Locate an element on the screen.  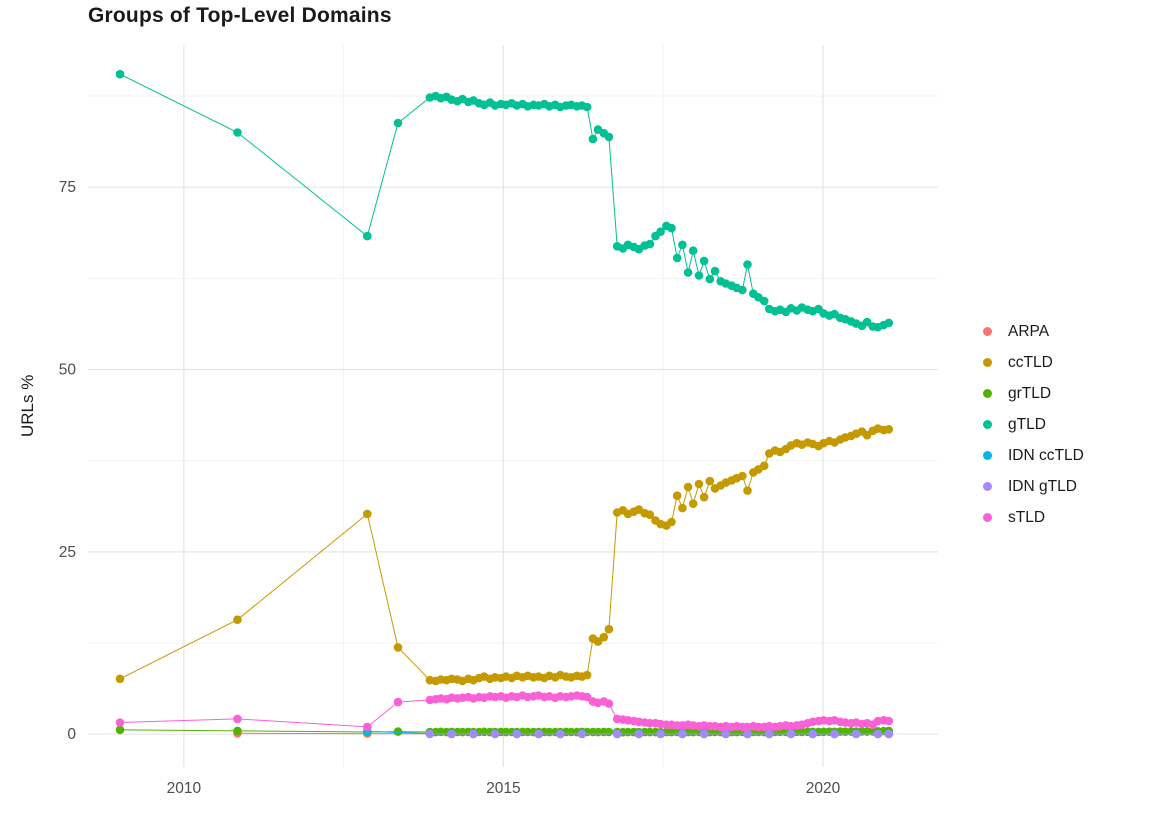
legend-item-stld: sTLD is located at coordinates (1033, 517).